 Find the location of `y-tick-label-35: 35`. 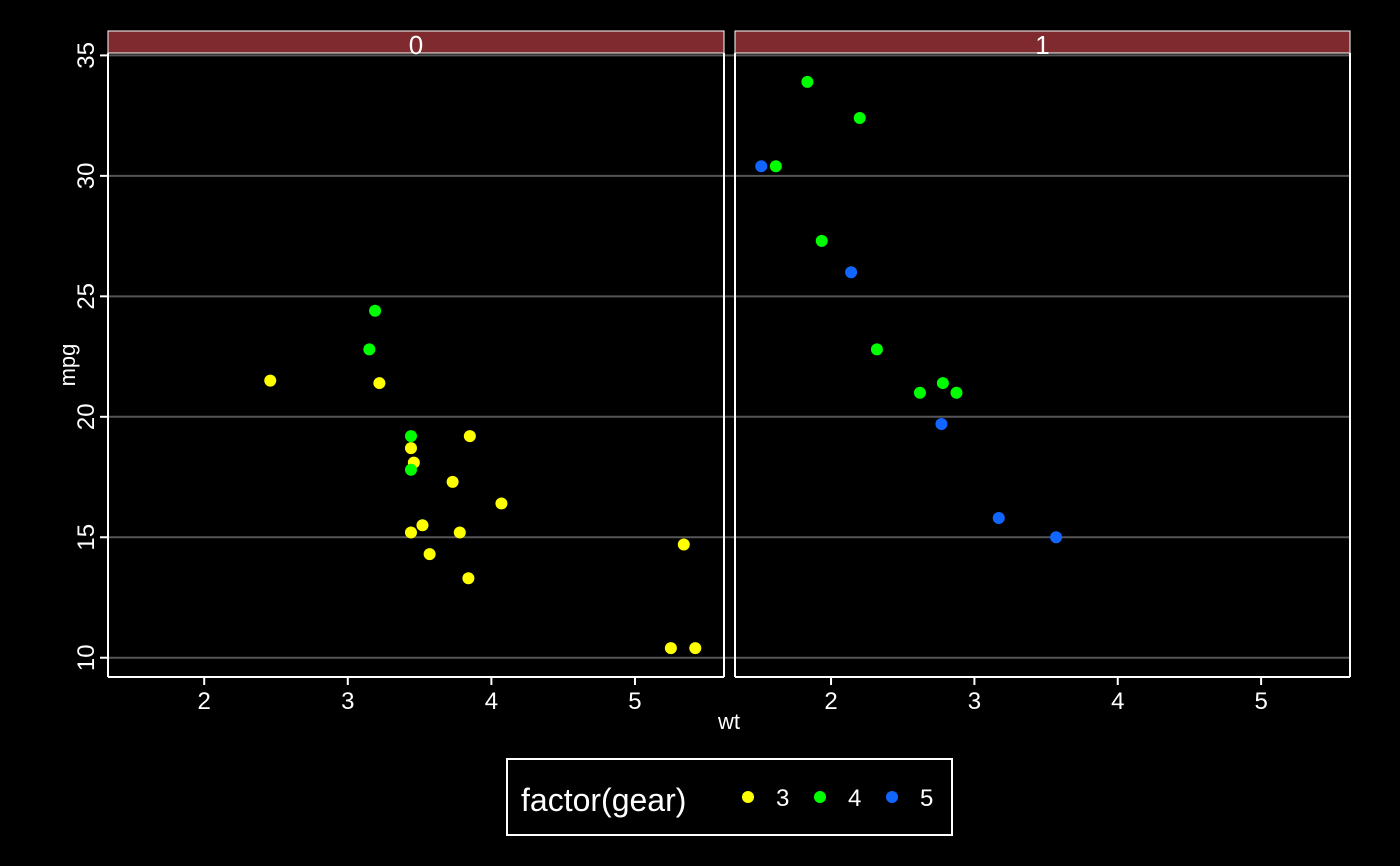

y-tick-label-35: 35 is located at coordinates (86, 55).